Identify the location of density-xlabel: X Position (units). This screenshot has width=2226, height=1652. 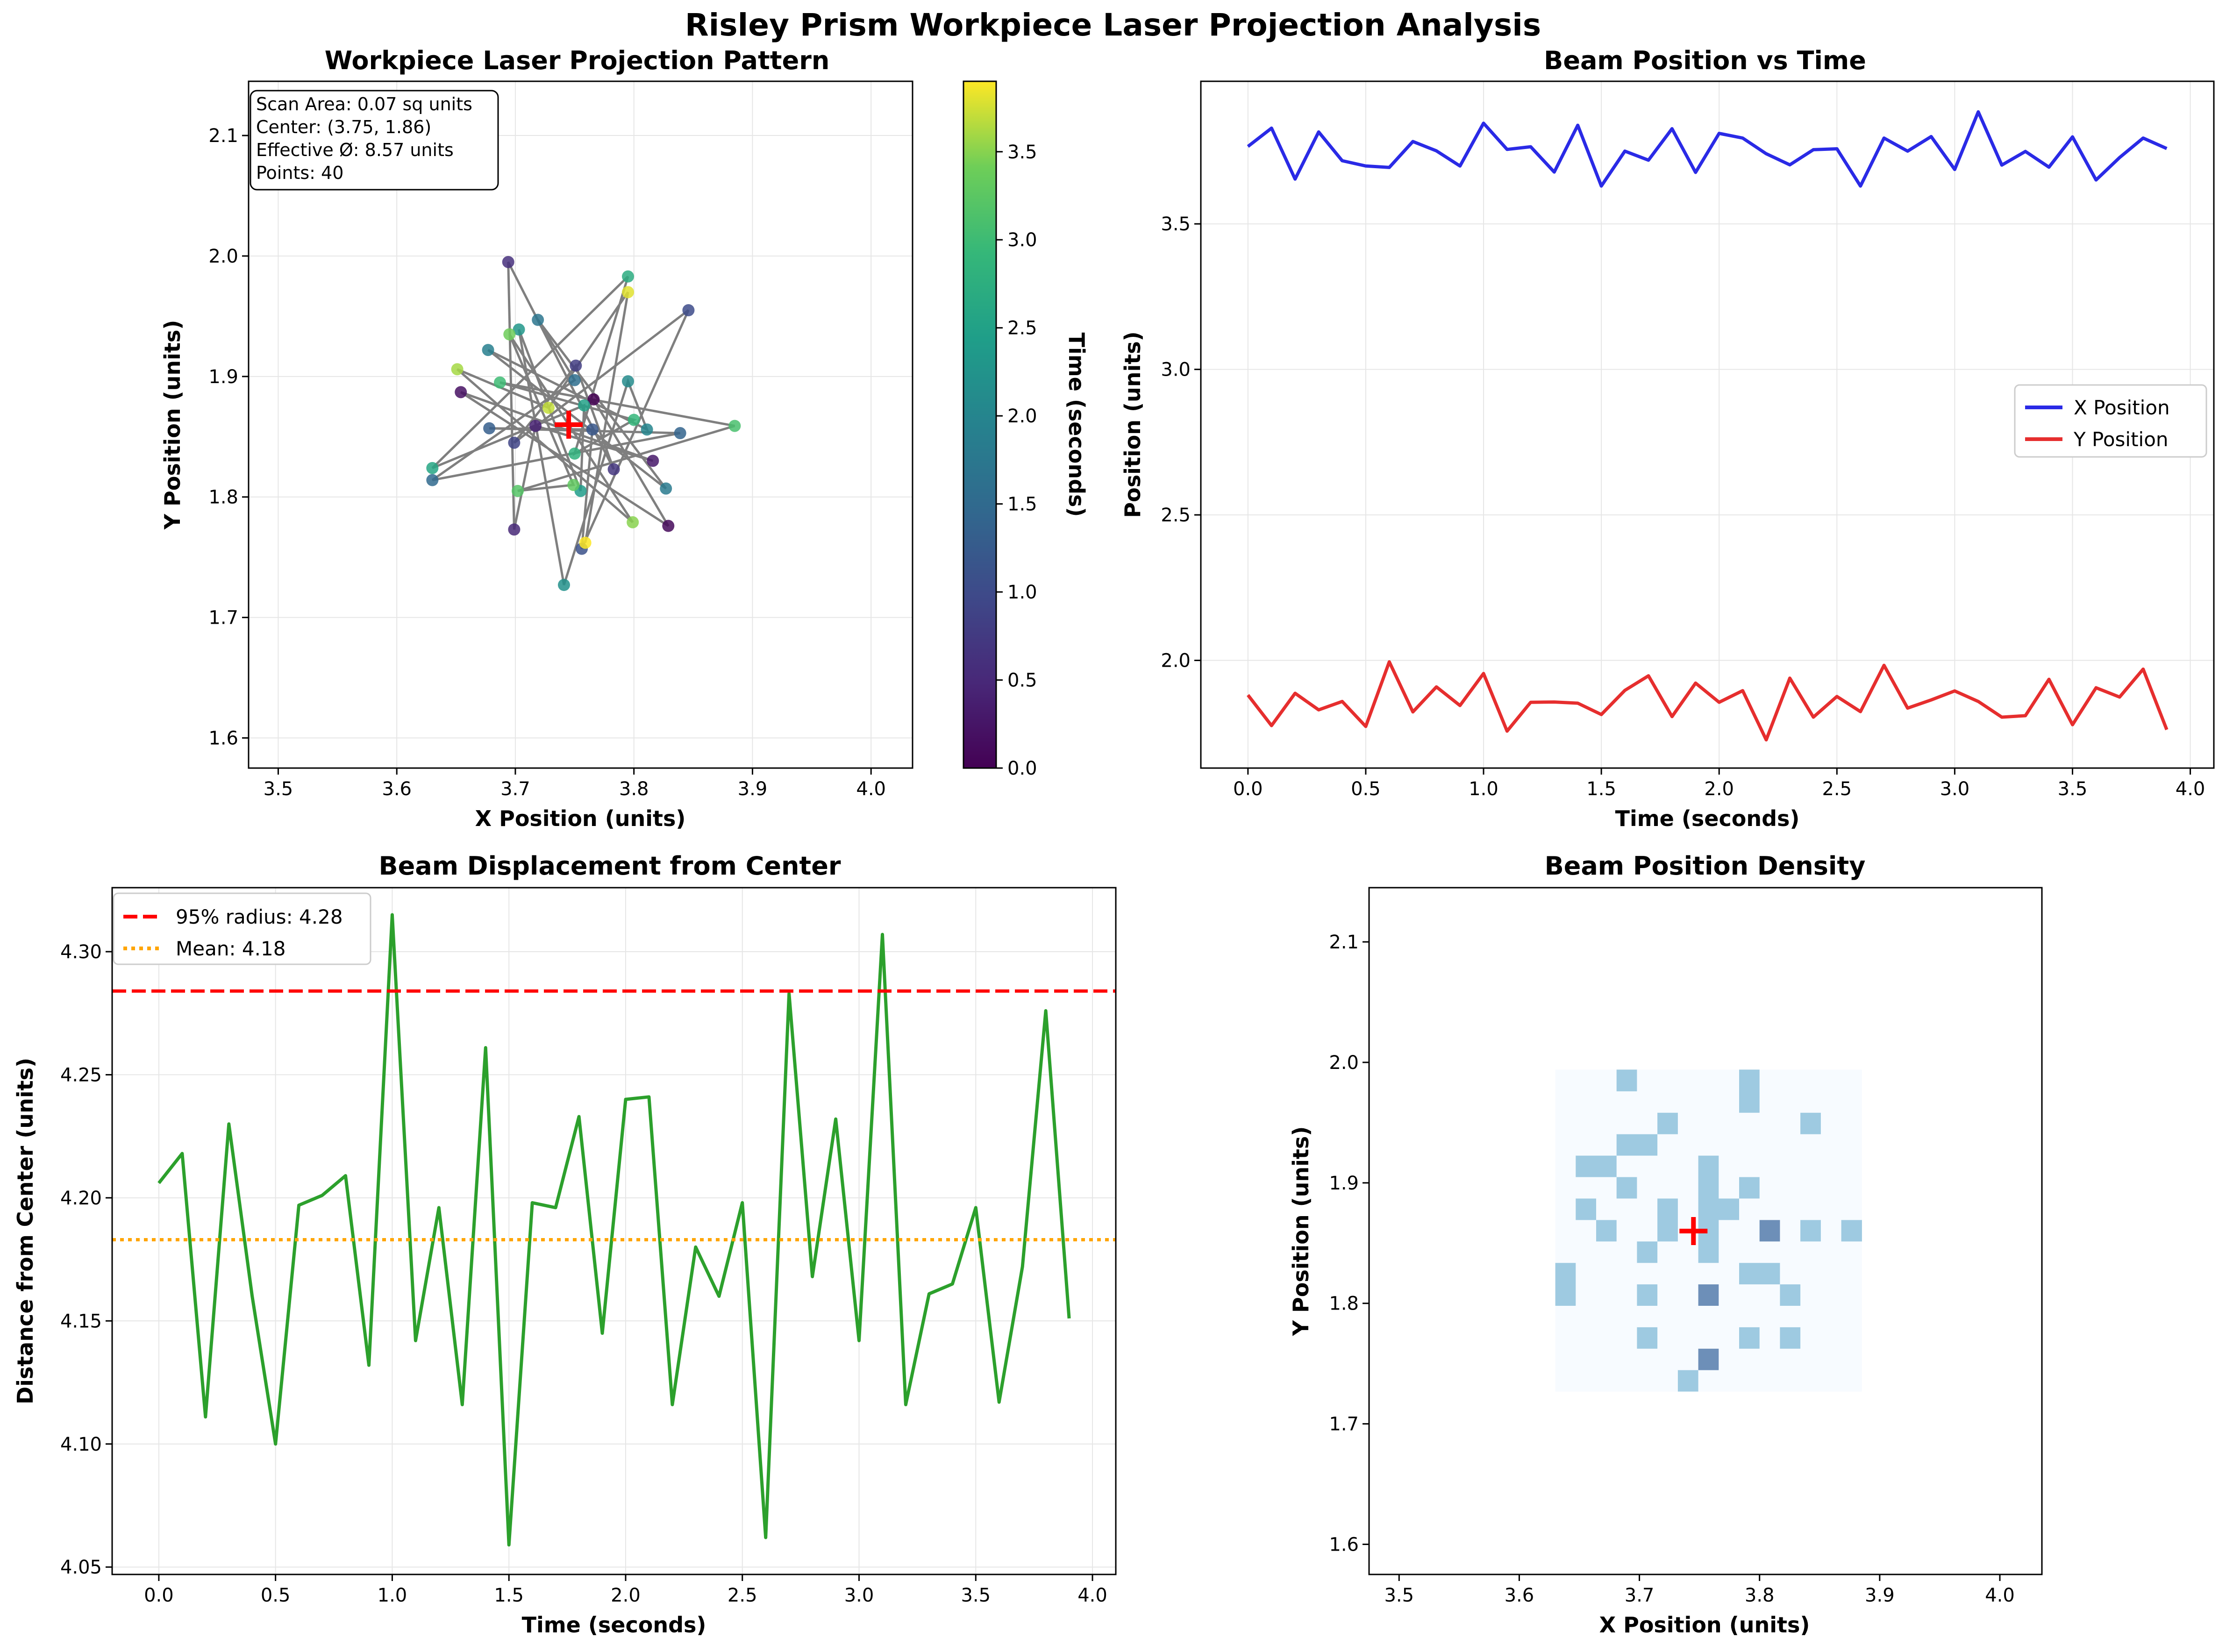
(1704, 1625).